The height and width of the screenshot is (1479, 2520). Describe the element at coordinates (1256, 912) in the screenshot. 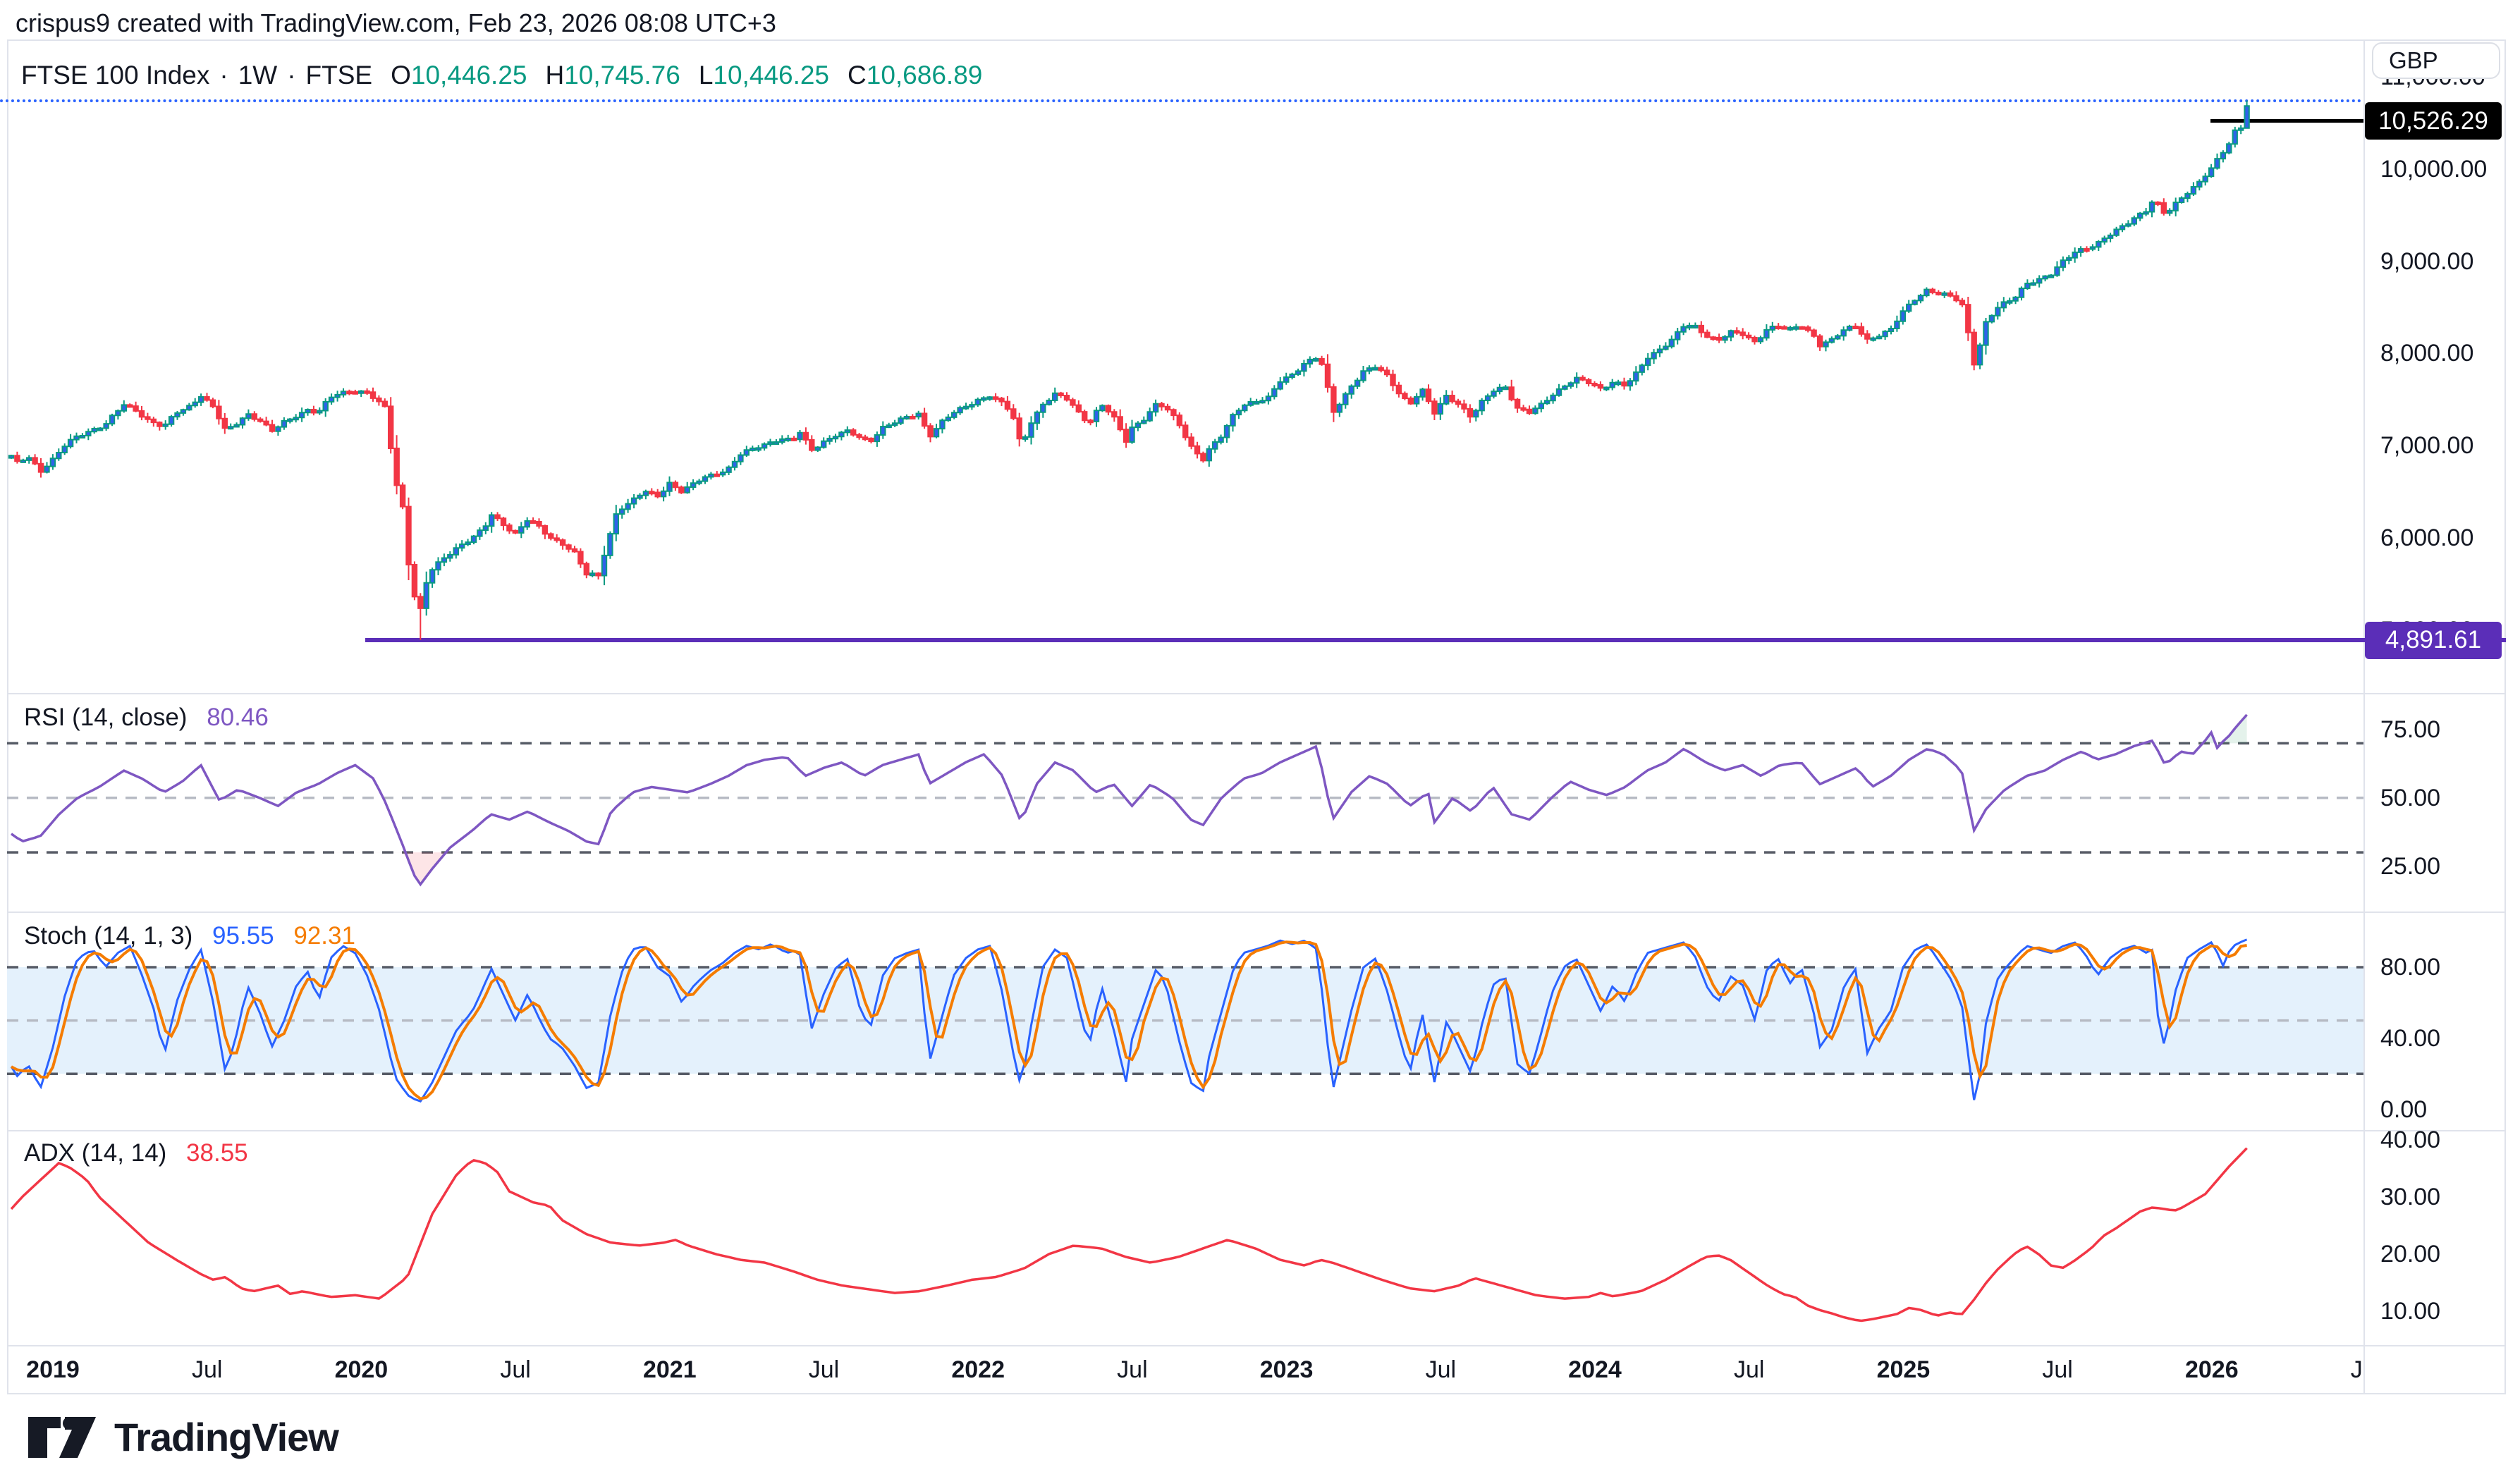

I see `separator-rsi-stoch` at that location.